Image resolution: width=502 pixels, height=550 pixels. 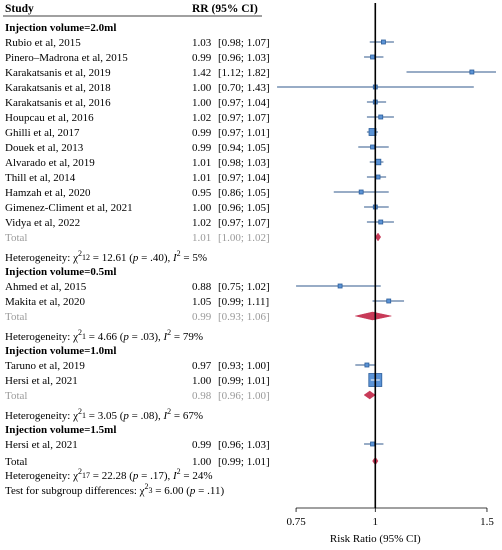 I want to click on study-label: Thill et al, 2014, so click(x=40, y=178).